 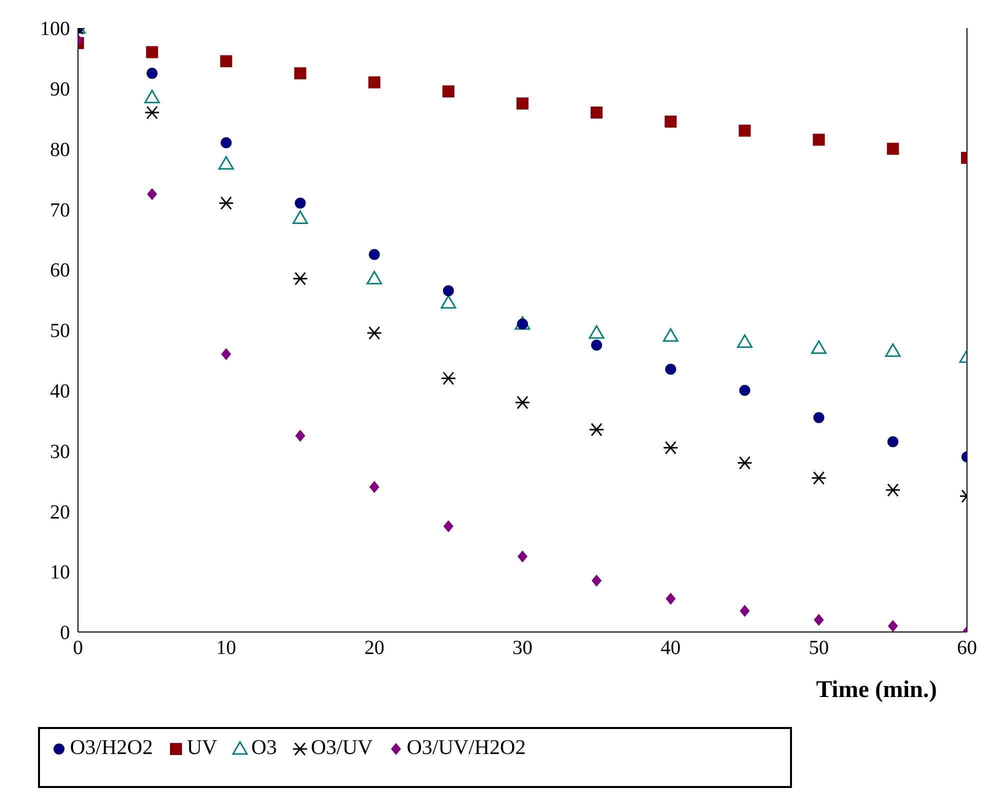 What do you see at coordinates (374, 648) in the screenshot?
I see `x-tick-label: 20` at bounding box center [374, 648].